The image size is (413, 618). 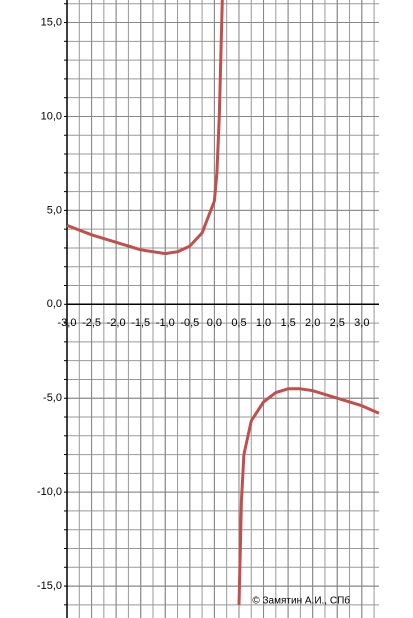 What do you see at coordinates (51, 22) in the screenshot?
I see `y-tick-label: 15,0` at bounding box center [51, 22].